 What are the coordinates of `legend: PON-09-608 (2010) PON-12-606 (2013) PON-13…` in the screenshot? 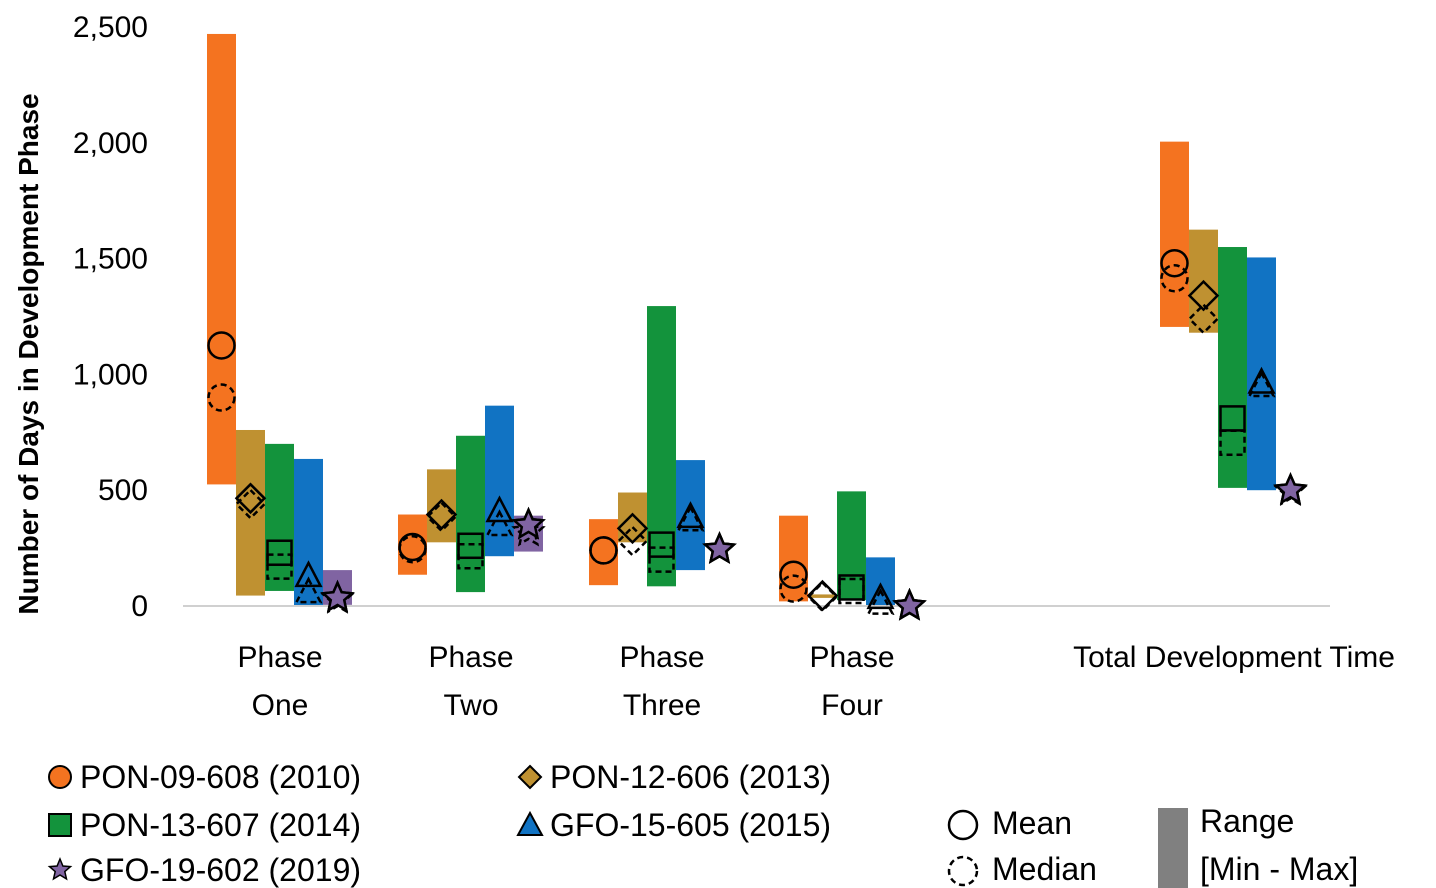 It's located at (702, 823).